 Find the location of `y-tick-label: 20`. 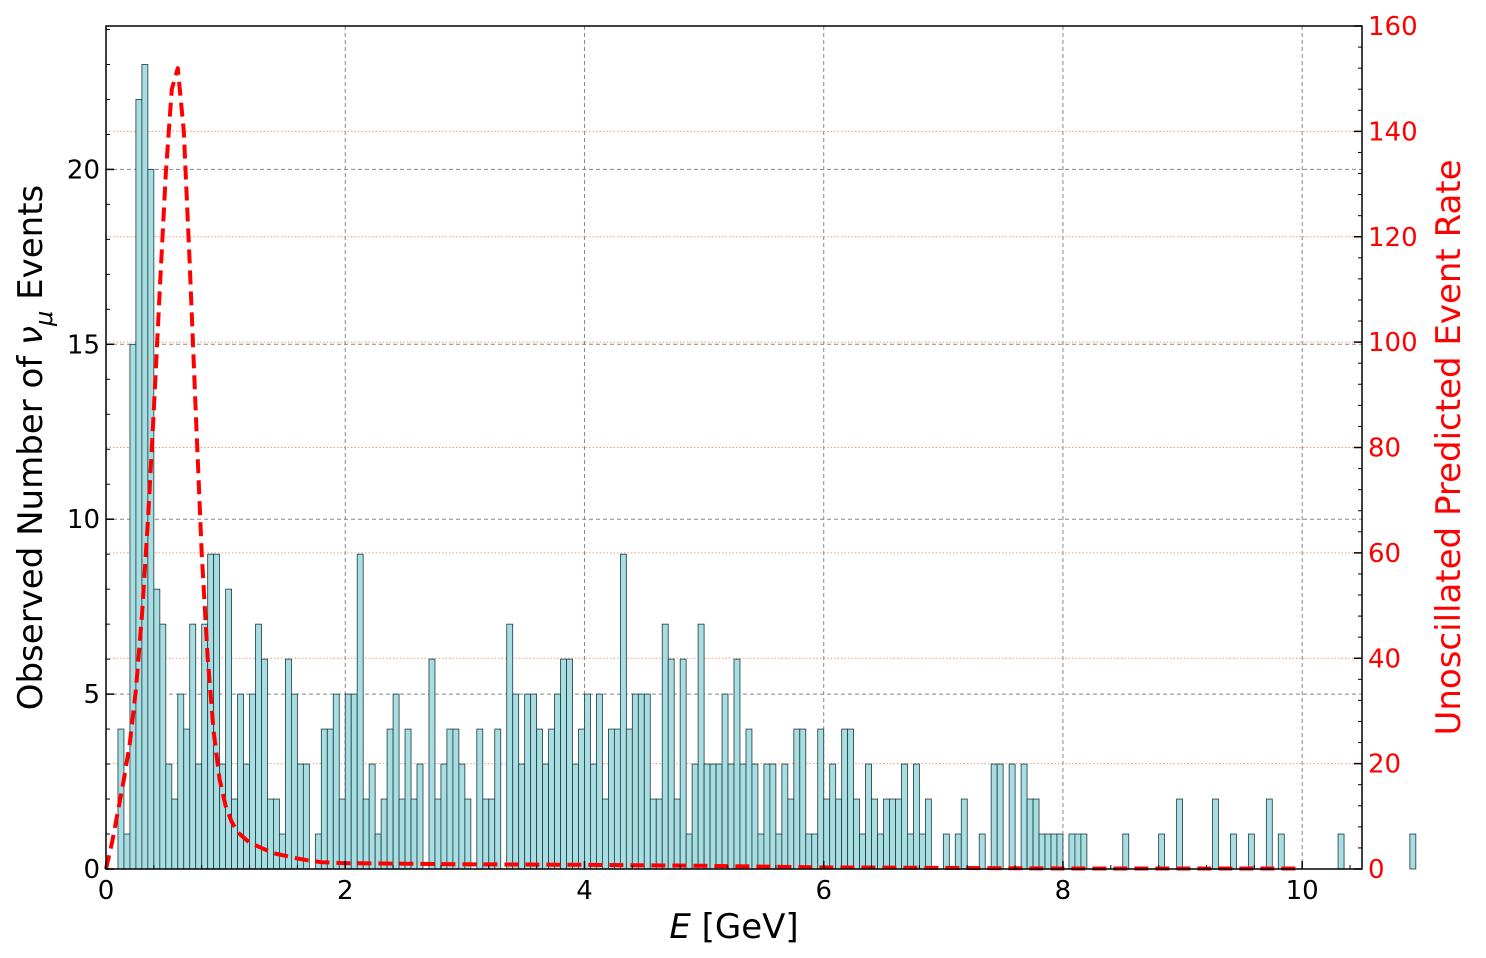

y-tick-label: 20 is located at coordinates (83, 170).